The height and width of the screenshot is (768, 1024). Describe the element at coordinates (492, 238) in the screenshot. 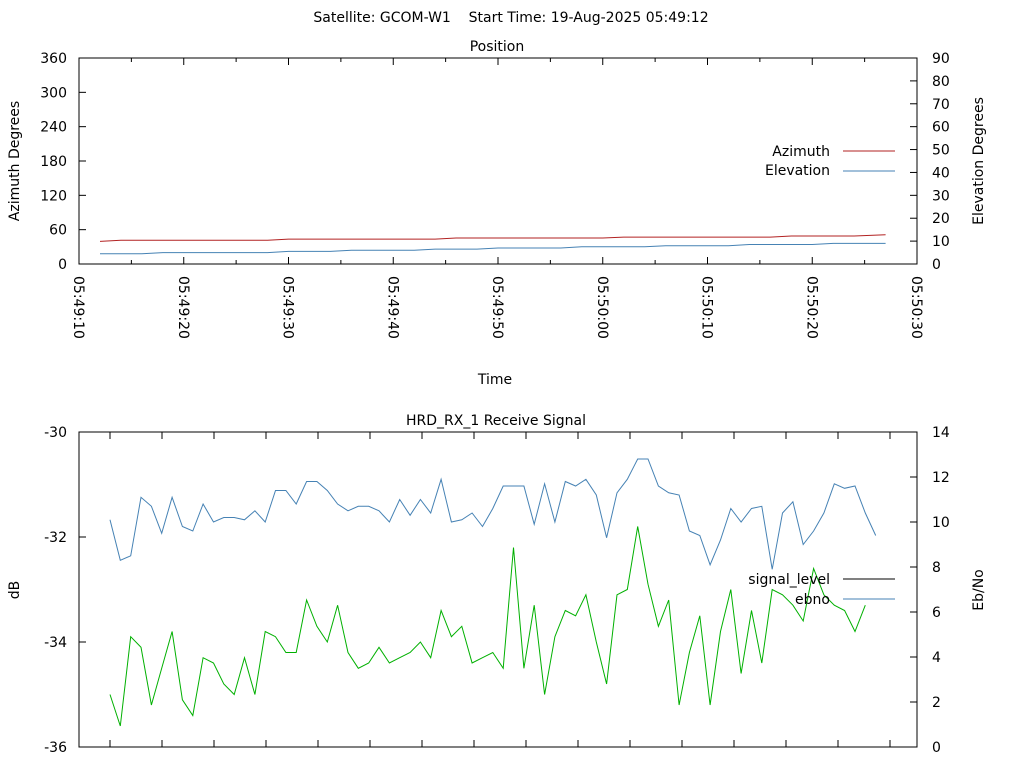

I see `series-line-azimuth` at that location.